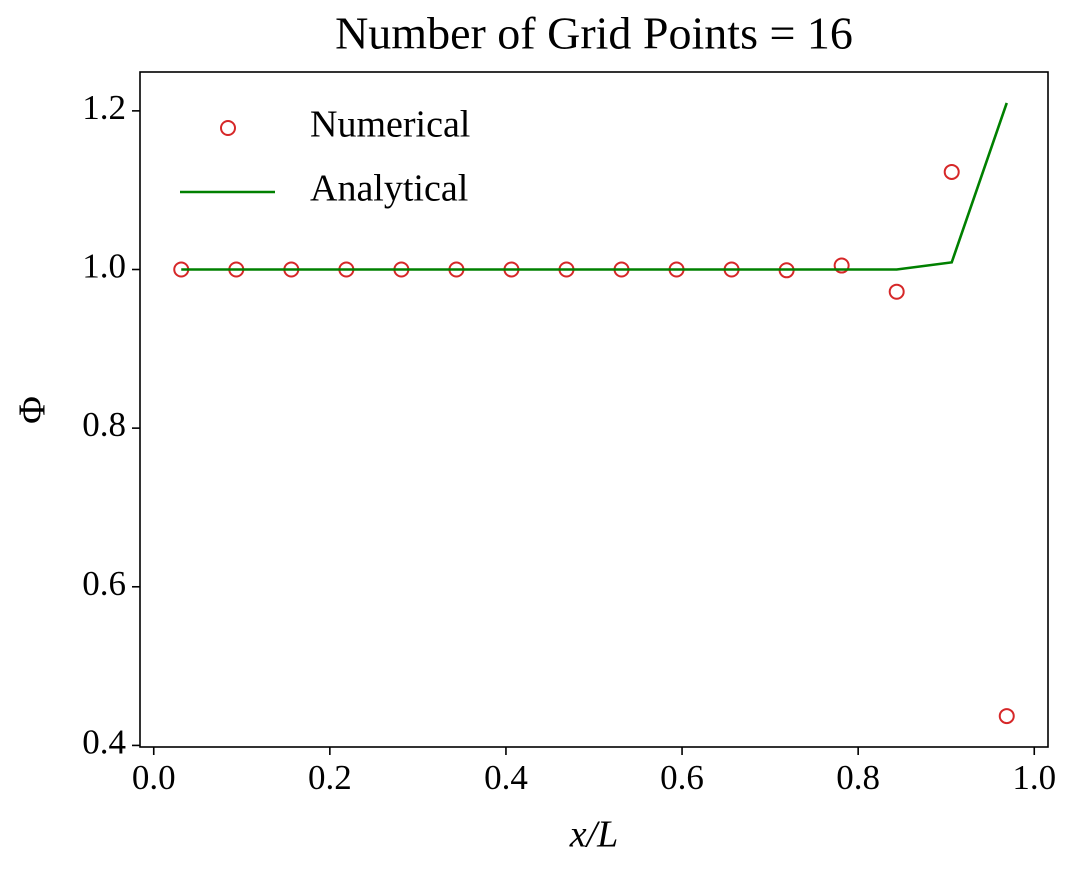 The width and height of the screenshot is (1080, 880). I want to click on x-tick-label: 0.4, so click(506, 777).